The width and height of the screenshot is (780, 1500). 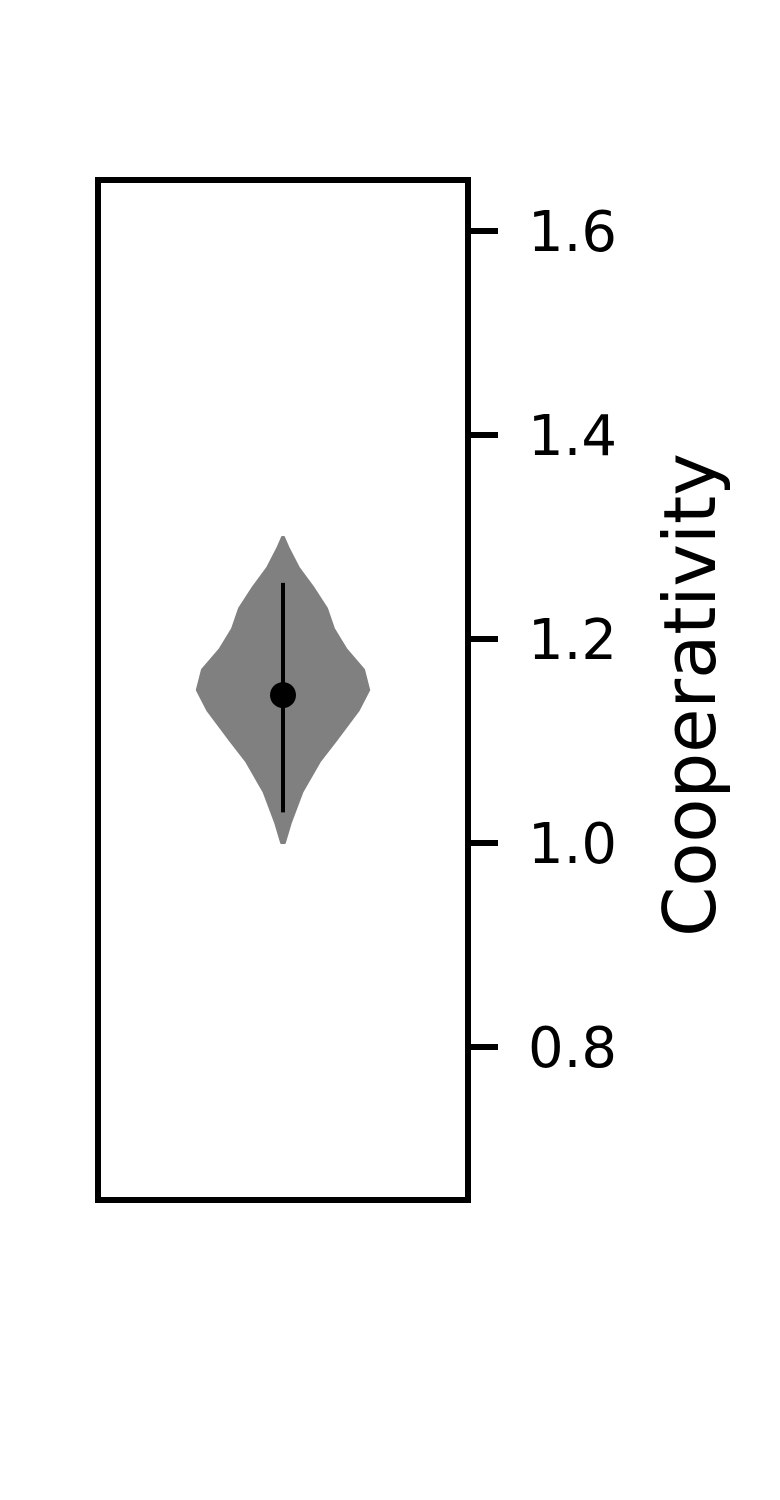 I want to click on y-axis-ticks: 0.8 1.0 1.2 1.4 1.6, so click(x=542, y=640).